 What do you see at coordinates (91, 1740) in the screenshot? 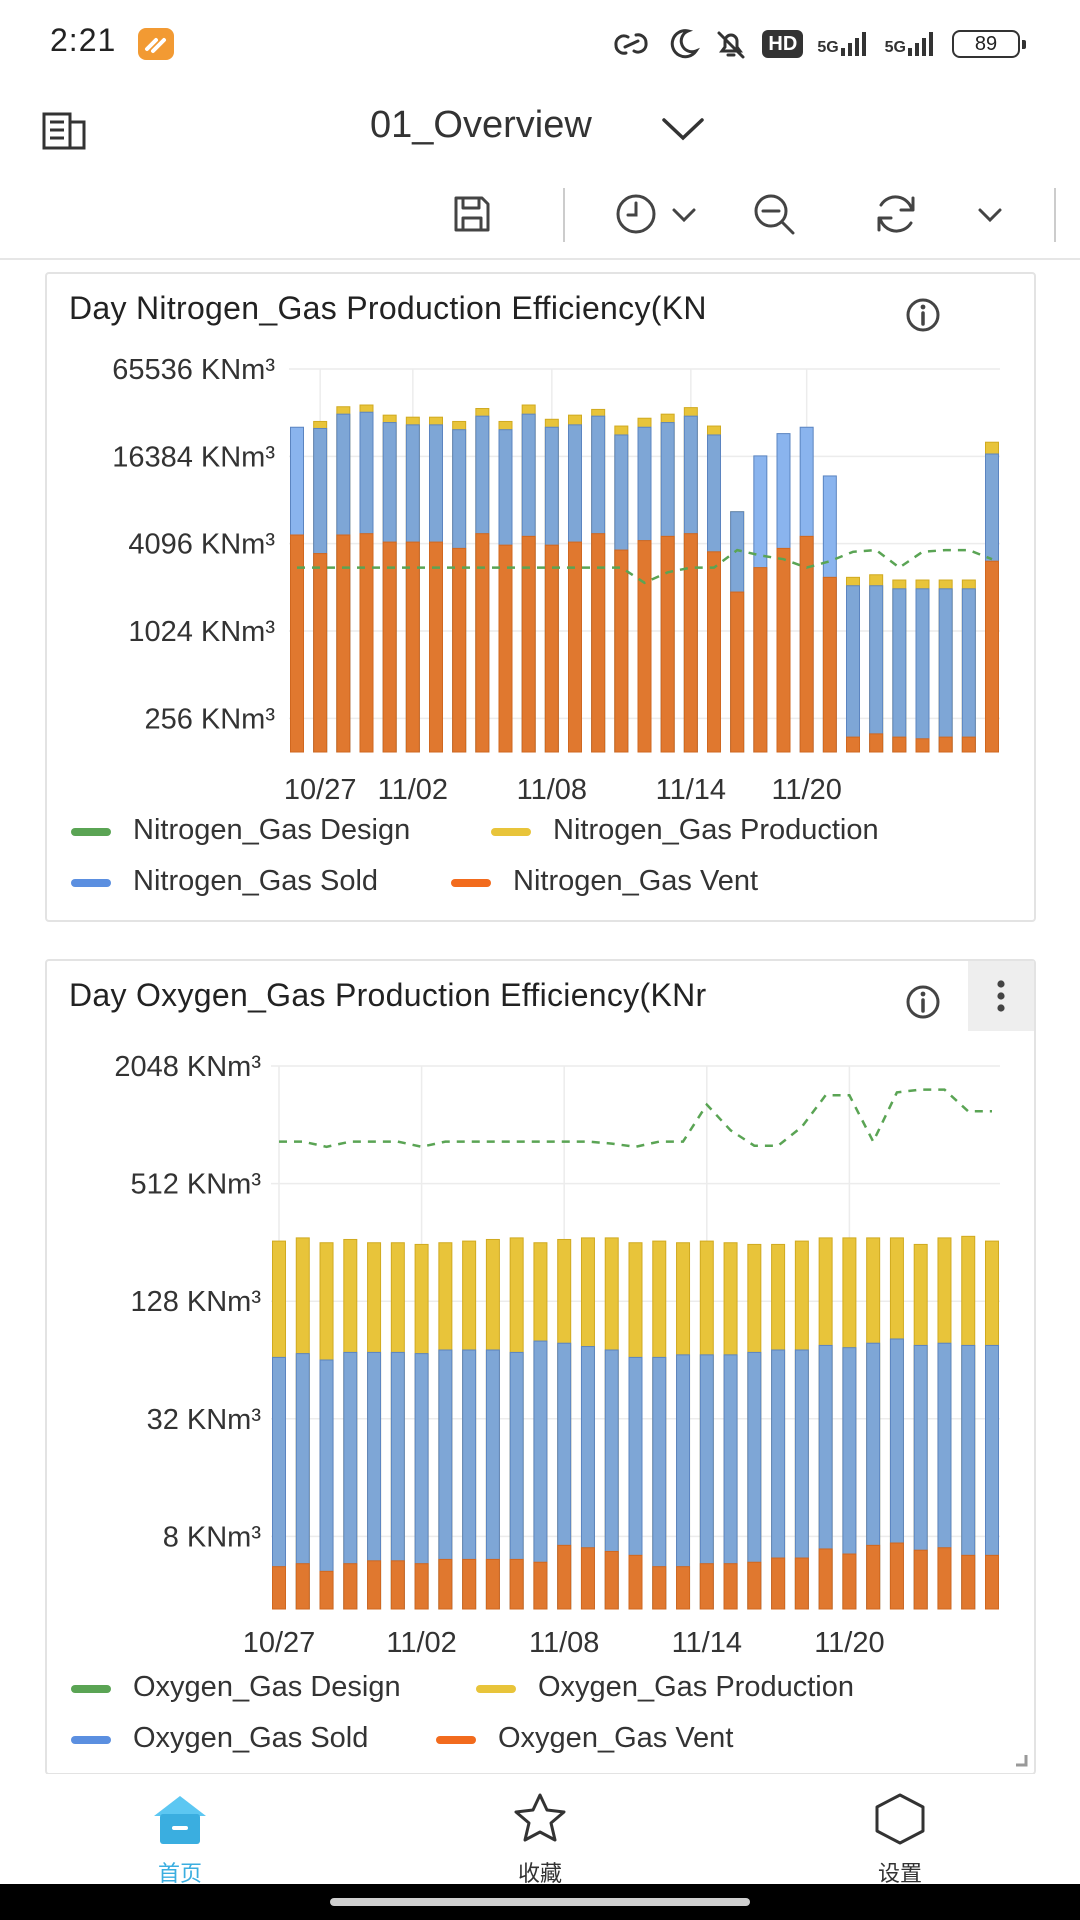
I see `legend-swatch-sold` at bounding box center [91, 1740].